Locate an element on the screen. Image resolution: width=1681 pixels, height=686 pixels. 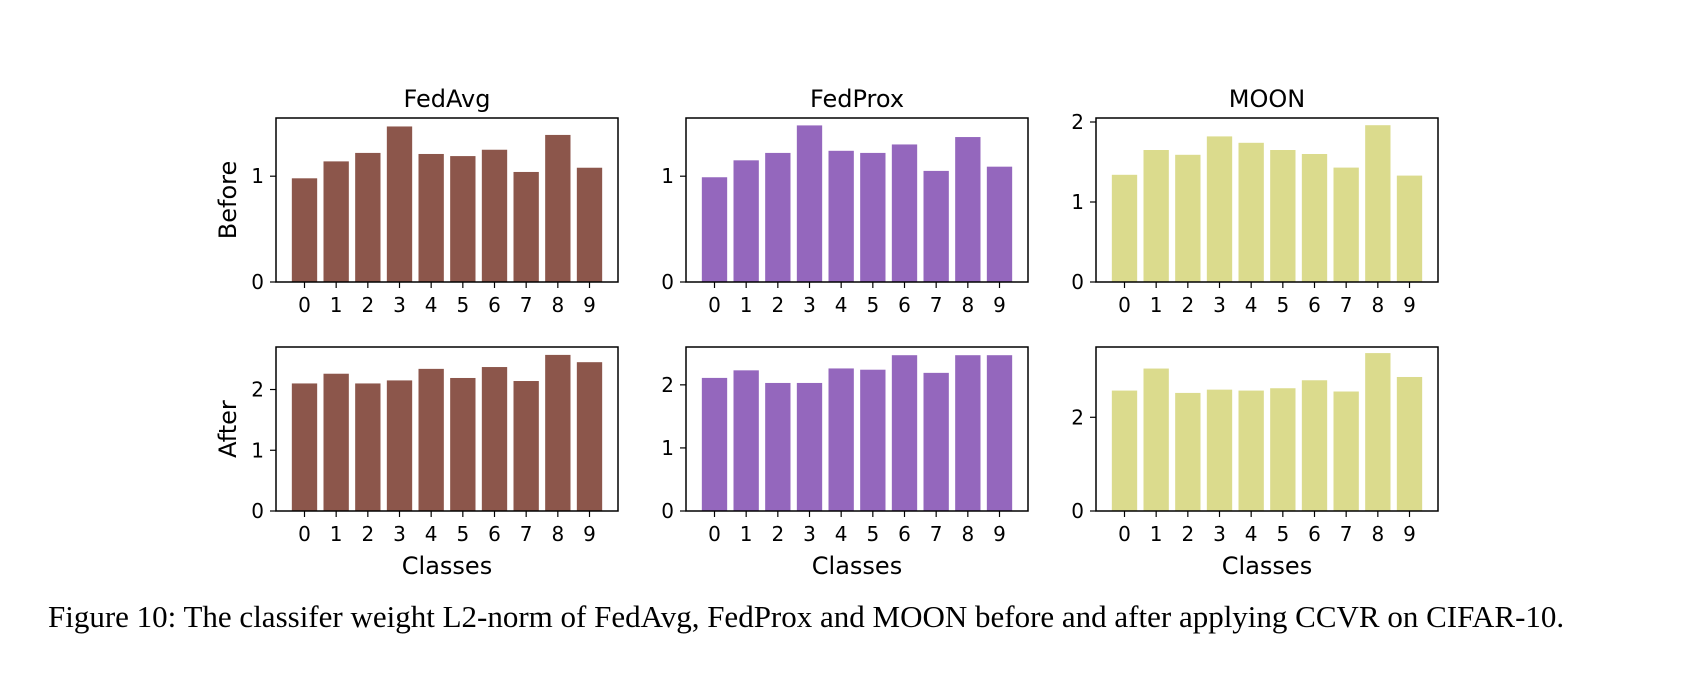
y-axis-label: After is located at coordinates (228, 429).